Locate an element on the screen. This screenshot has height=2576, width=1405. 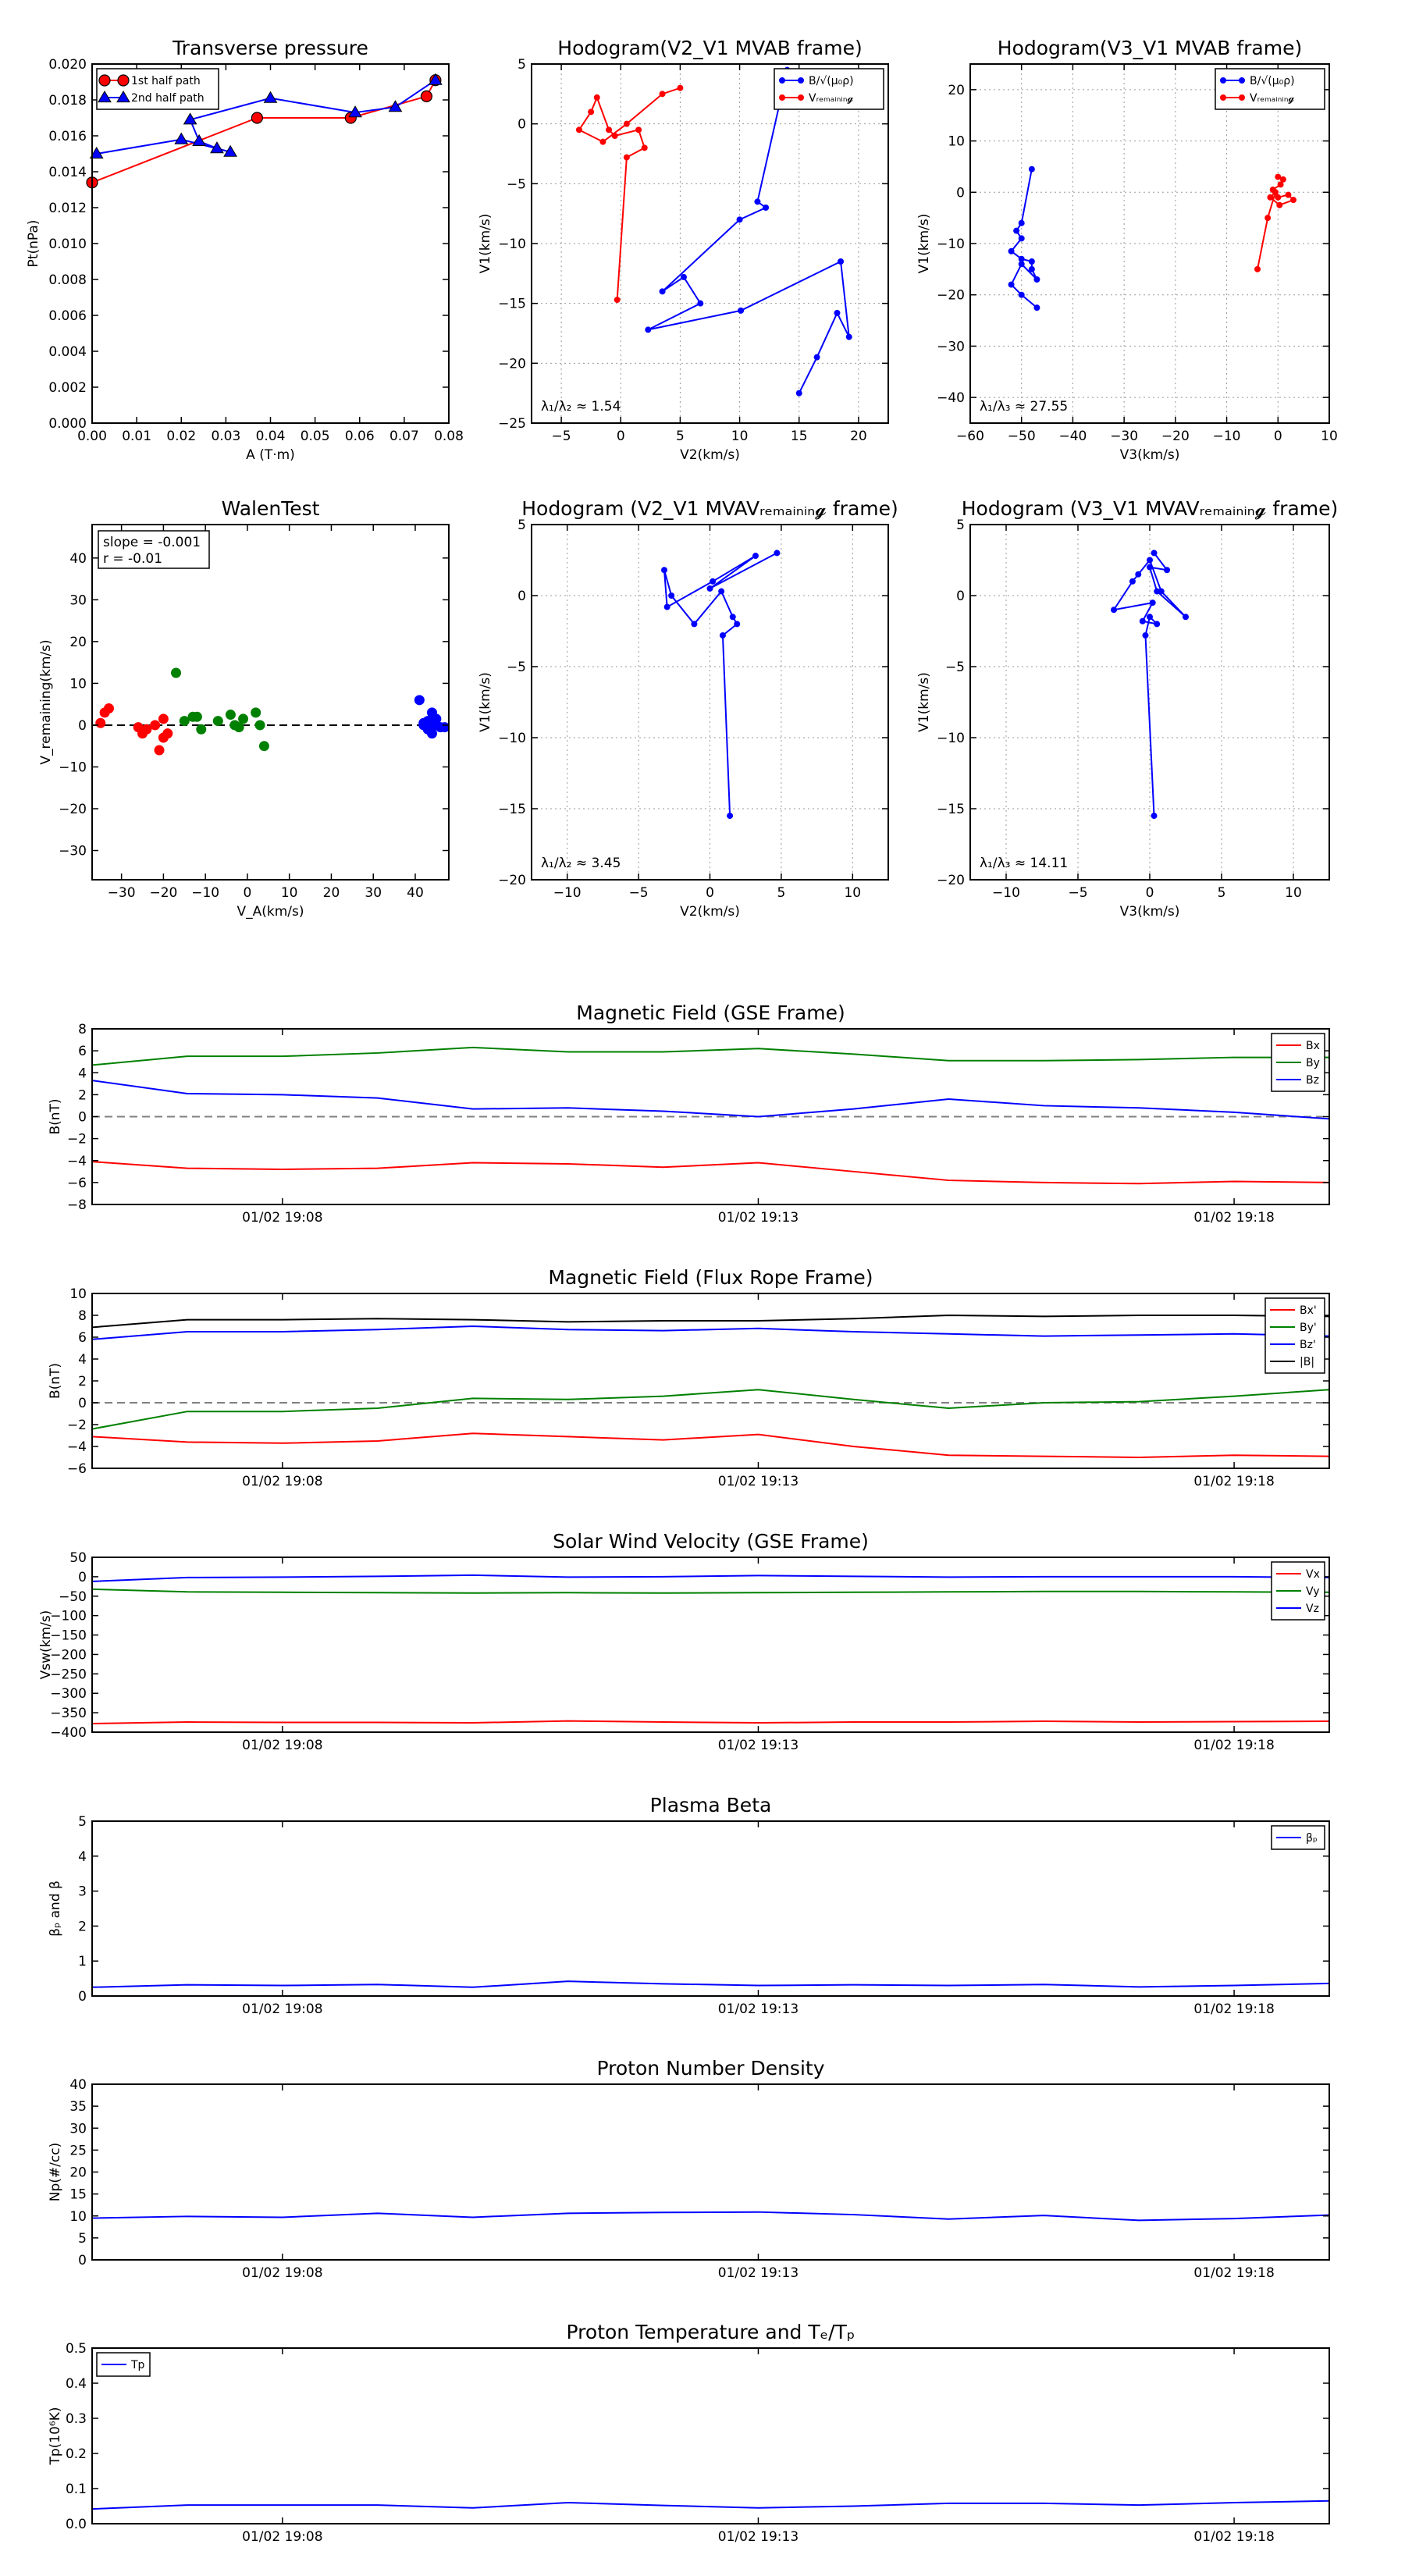
y-tick-label: −30 is located at coordinates (73, 851).